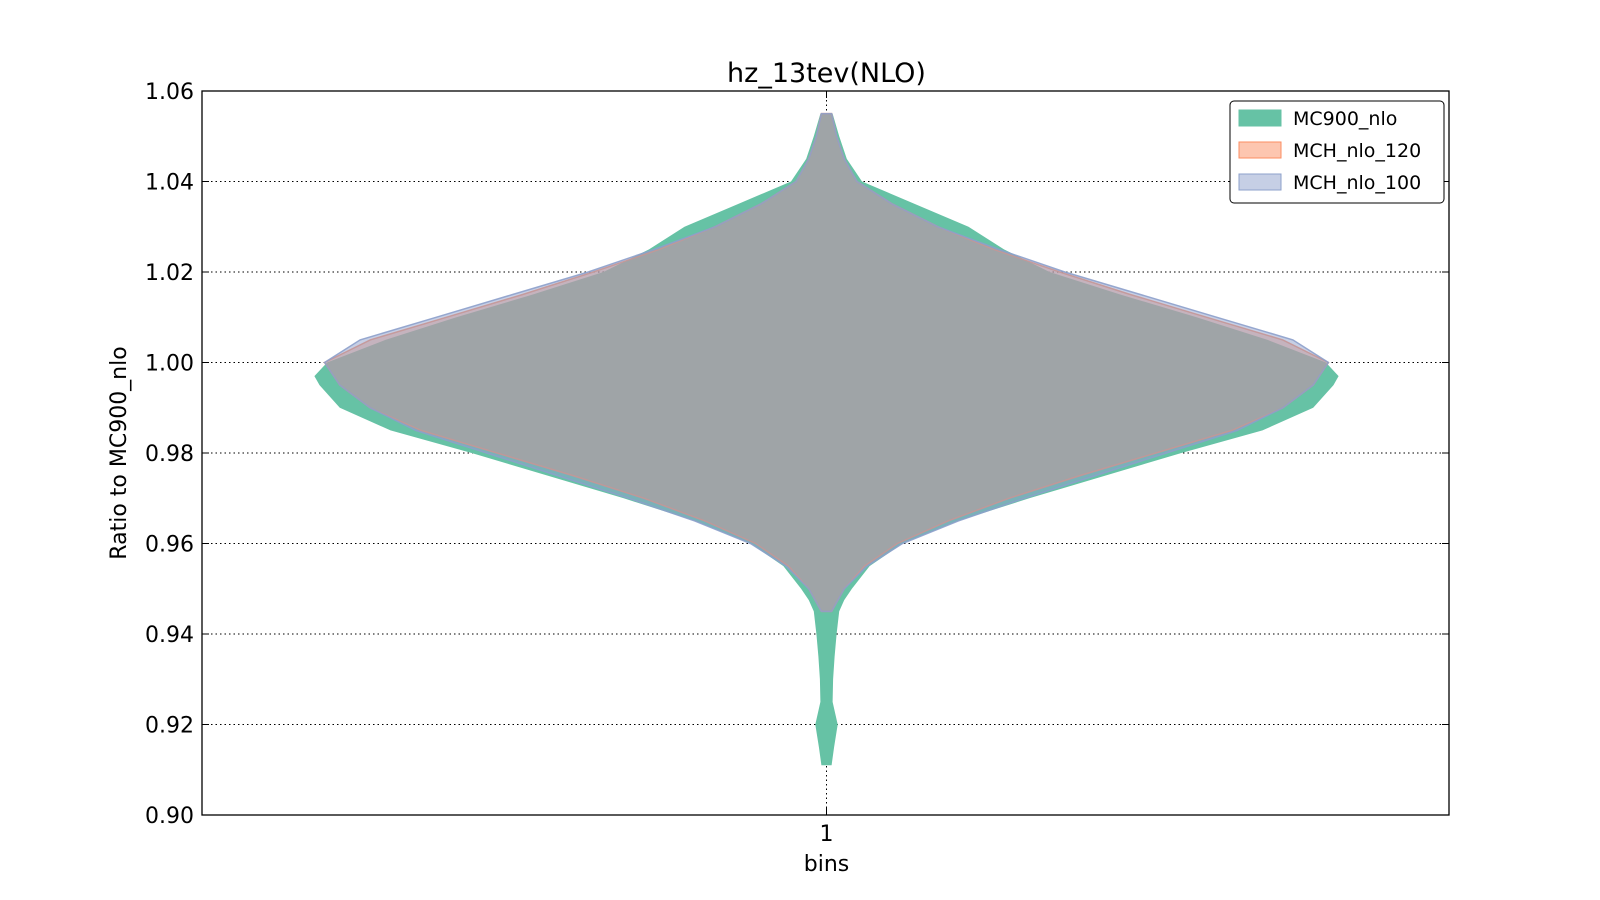 Image resolution: width=1600 pixels, height=900 pixels. Describe the element at coordinates (826, 73) in the screenshot. I see `chart-title: hz_13tev(NLO)` at that location.